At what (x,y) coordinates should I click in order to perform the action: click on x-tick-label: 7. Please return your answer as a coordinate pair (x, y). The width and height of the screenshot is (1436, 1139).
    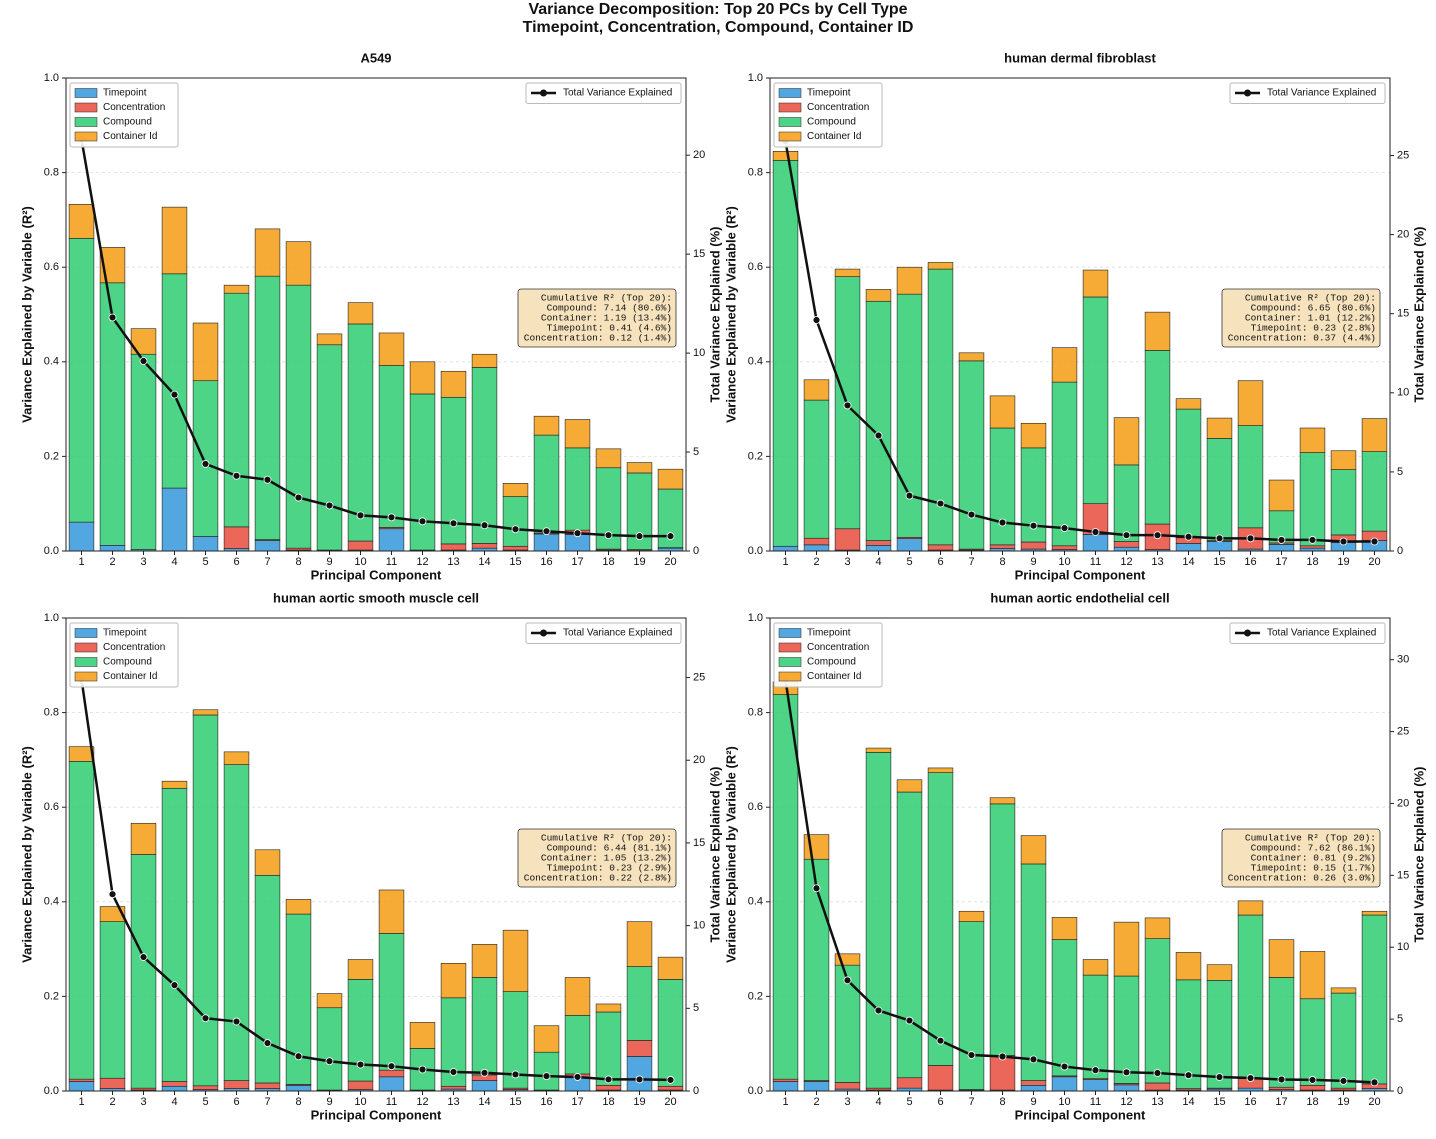
    Looking at the image, I should click on (267, 562).